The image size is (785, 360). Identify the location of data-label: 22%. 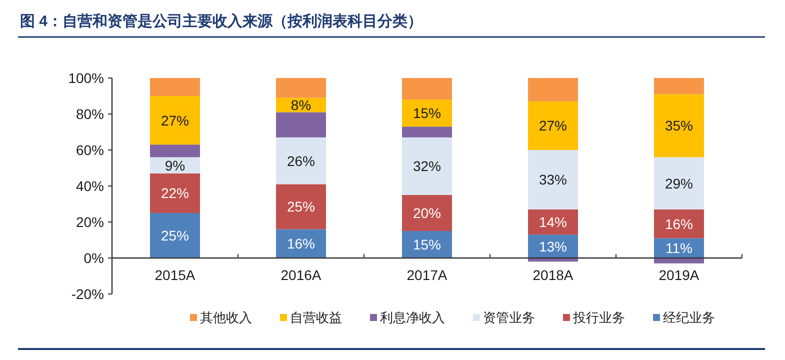
(175, 193).